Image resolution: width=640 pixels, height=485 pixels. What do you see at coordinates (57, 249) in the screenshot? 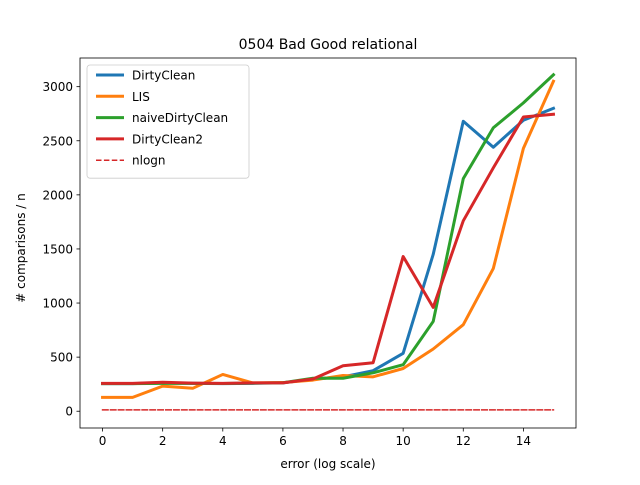
I see `y-tick-label-3: 1500` at bounding box center [57, 249].